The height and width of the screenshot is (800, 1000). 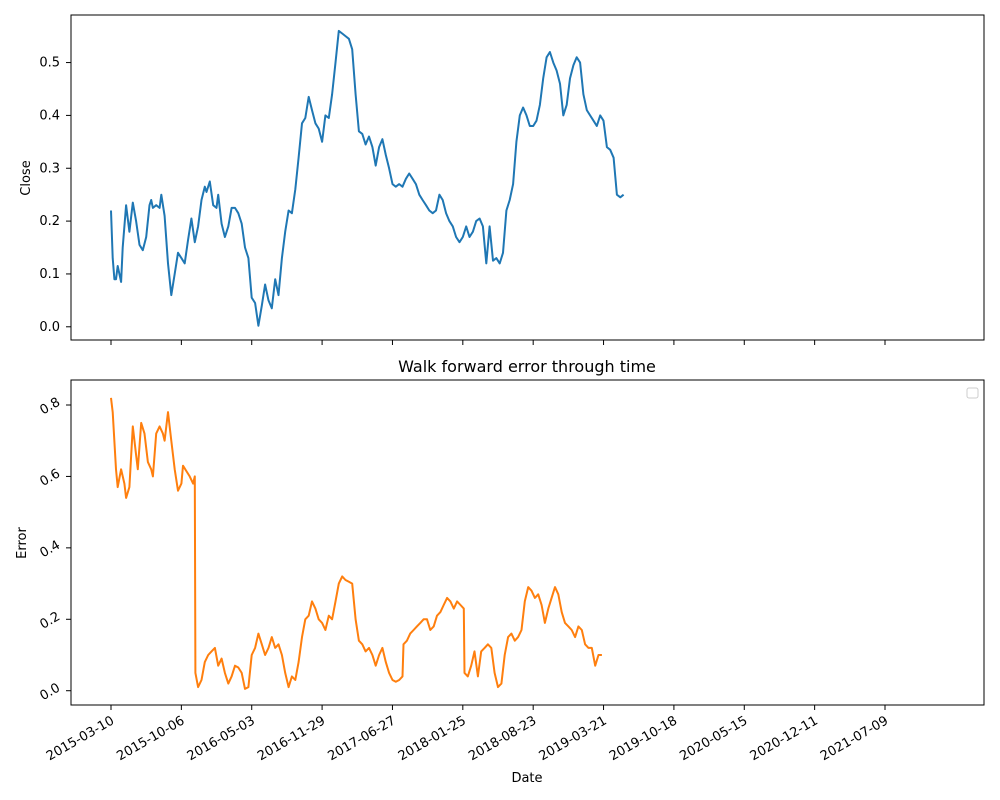 What do you see at coordinates (527, 366) in the screenshot?
I see `error-chart-title: Walk forward error through time` at bounding box center [527, 366].